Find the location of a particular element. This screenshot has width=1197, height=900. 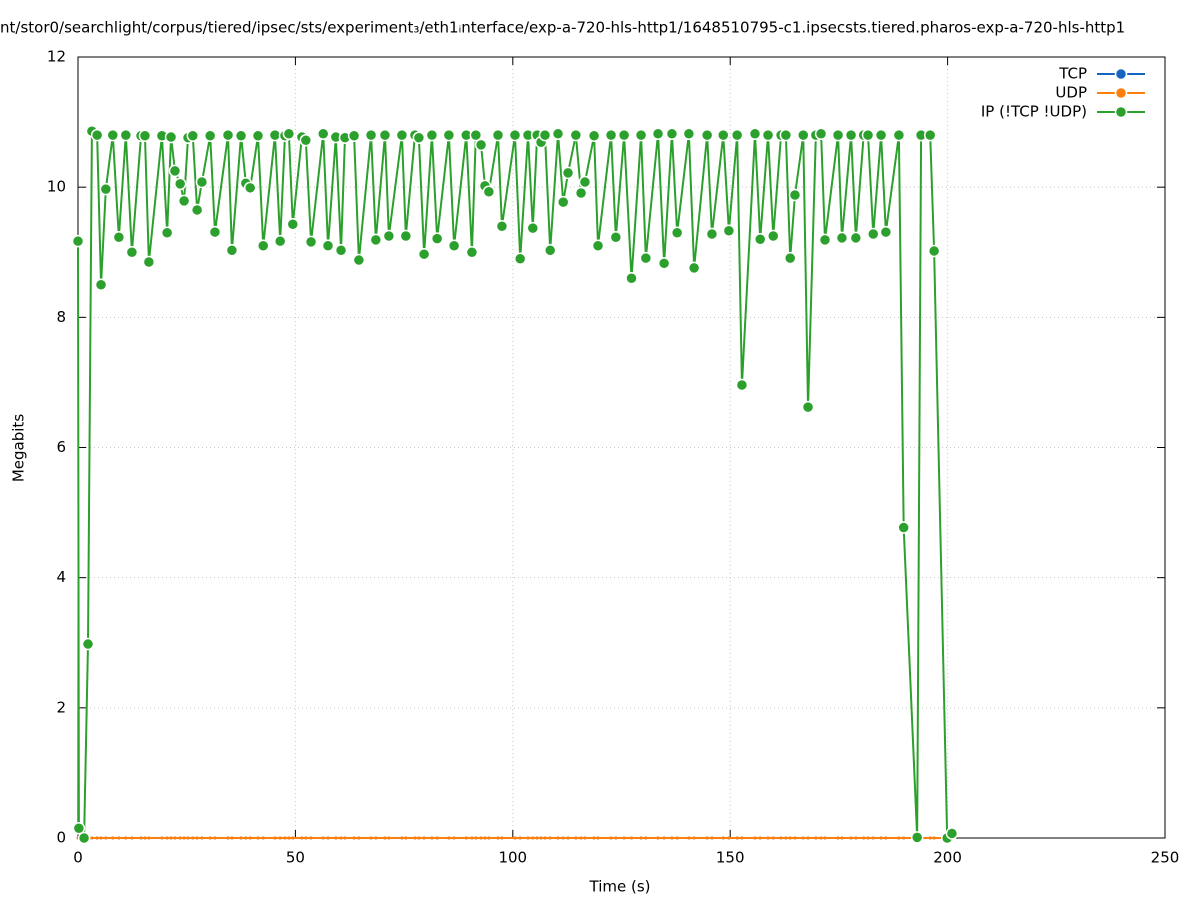

y-tick-label: 2 is located at coordinates (61, 707).